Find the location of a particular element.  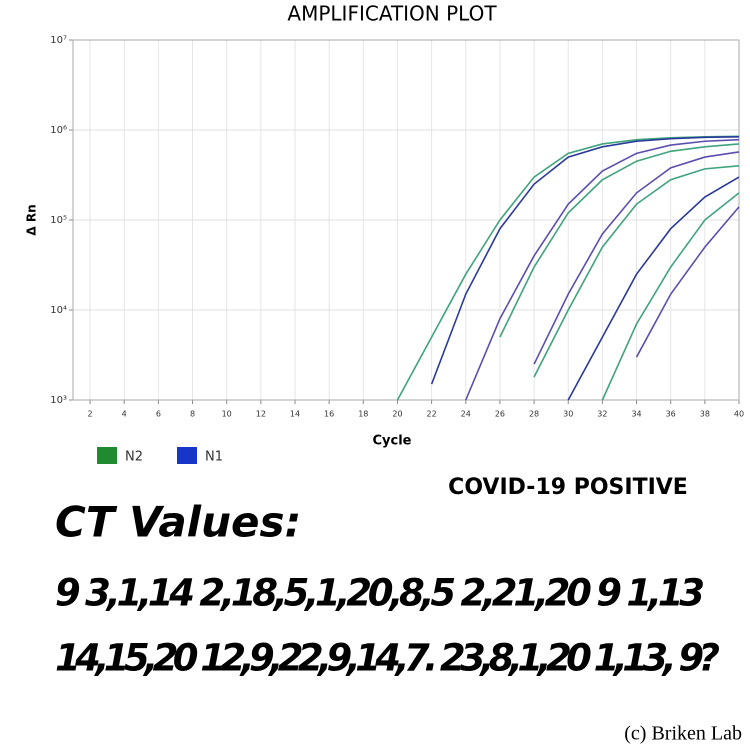

x-tick-label: 30 is located at coordinates (568, 414).